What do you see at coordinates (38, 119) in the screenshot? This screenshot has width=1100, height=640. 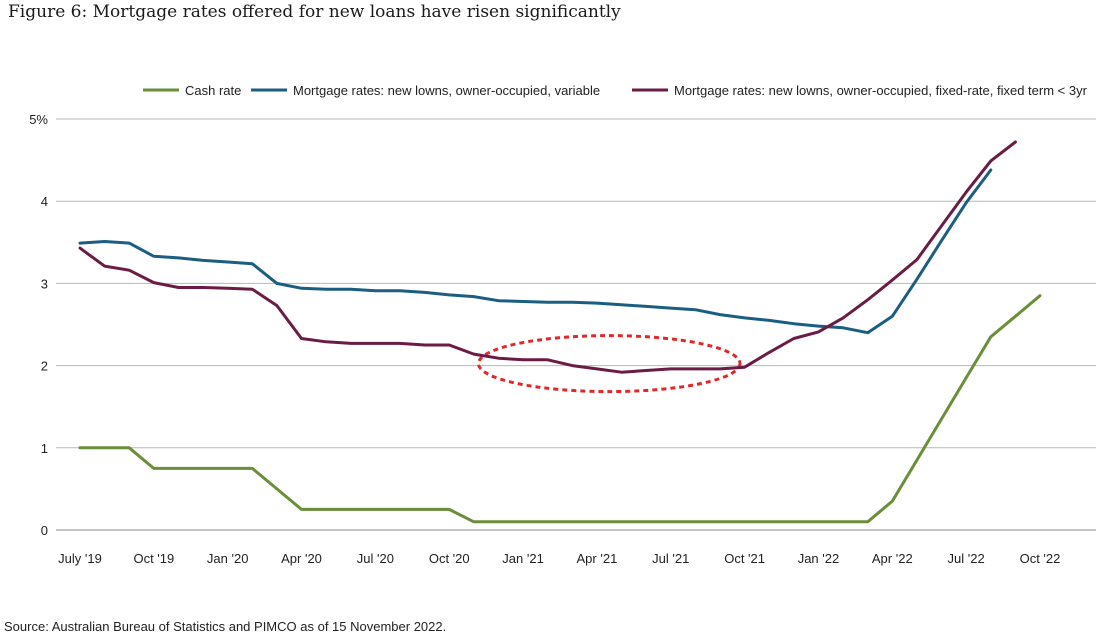 I see `y-tick-label: 5%` at bounding box center [38, 119].